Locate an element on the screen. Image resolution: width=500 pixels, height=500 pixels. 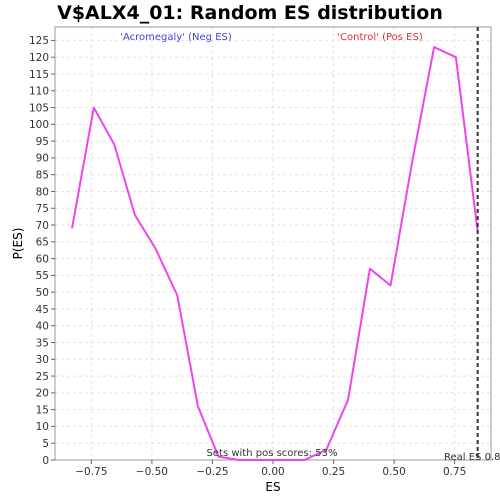
y-tick-label: 105 is located at coordinates (39, 108).